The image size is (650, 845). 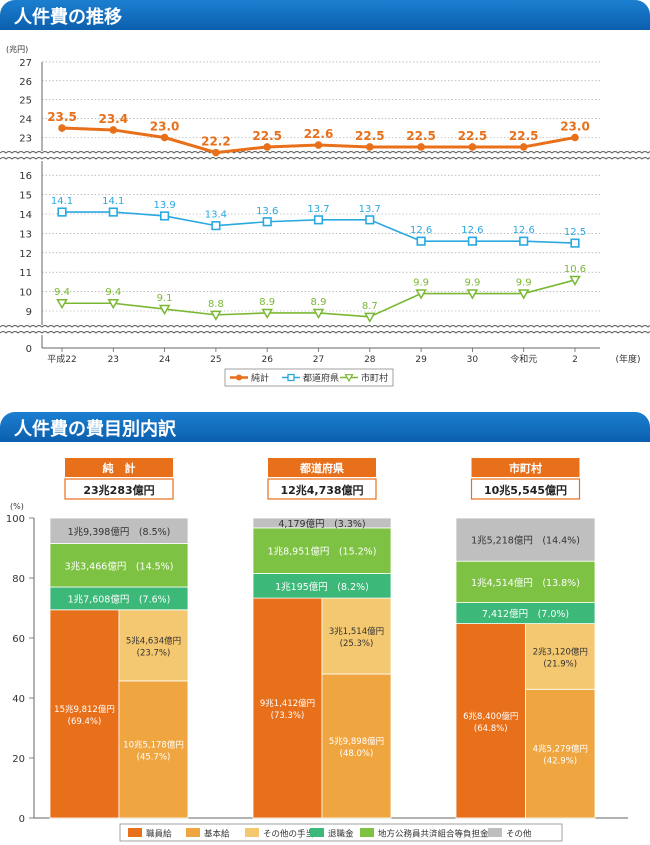 I want to click on category-total: 12兆4,738億円, so click(x=321, y=490).